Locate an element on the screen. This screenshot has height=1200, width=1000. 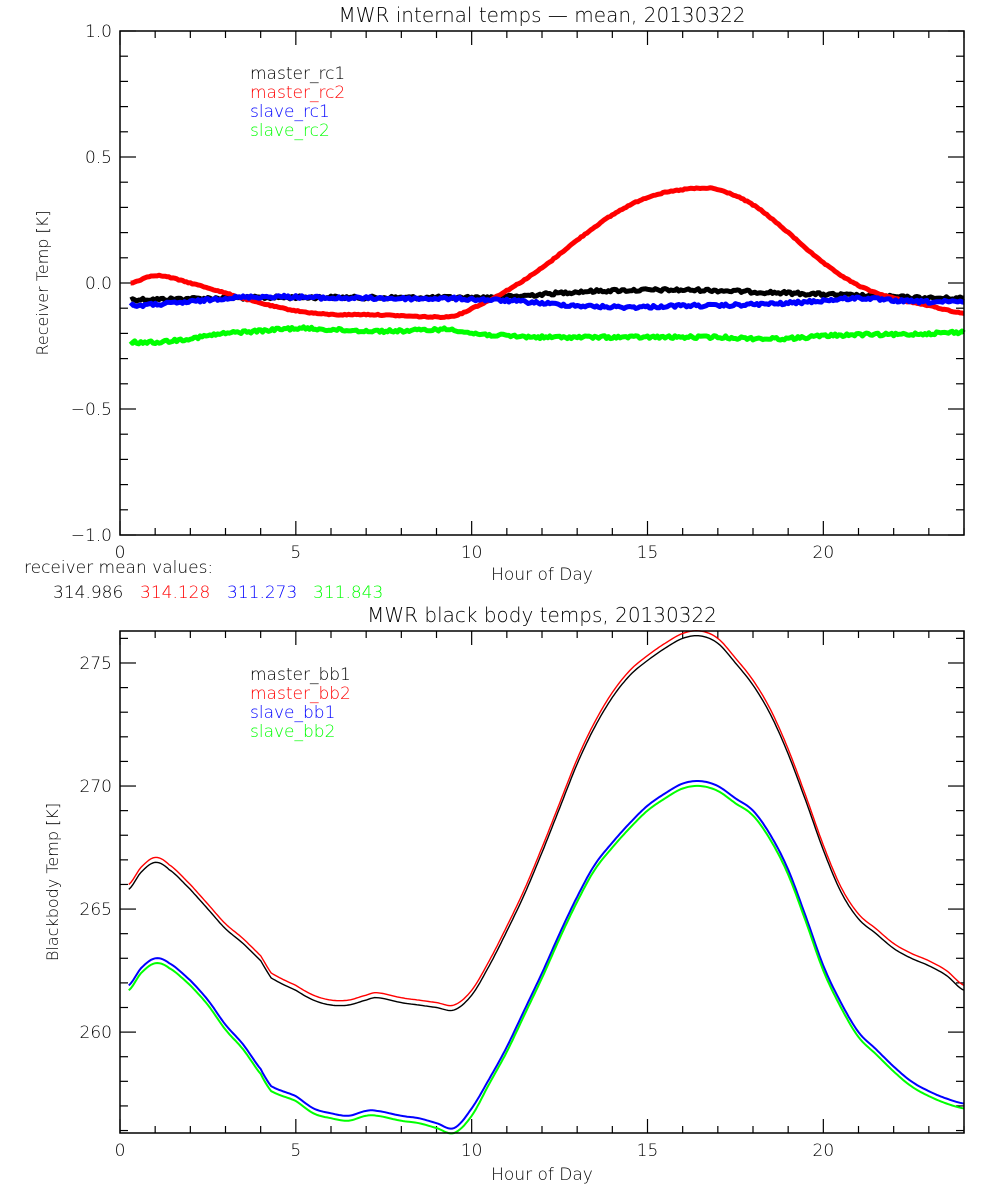
legend-entry-master-bb2: master_bb2 is located at coordinates (300, 694).